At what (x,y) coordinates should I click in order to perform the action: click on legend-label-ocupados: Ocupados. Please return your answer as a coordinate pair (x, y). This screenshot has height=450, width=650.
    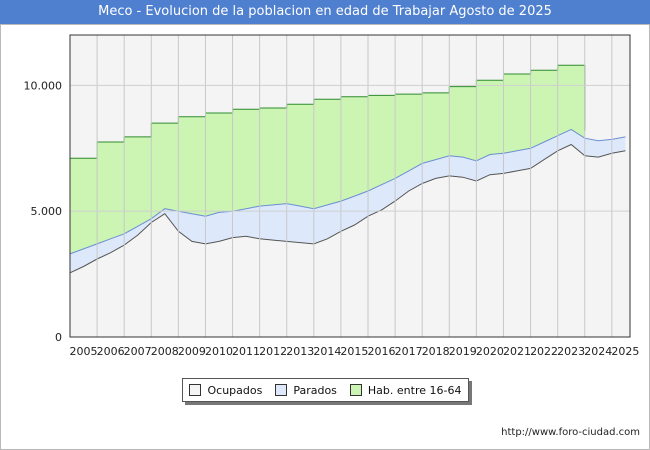
    Looking at the image, I should click on (235, 390).